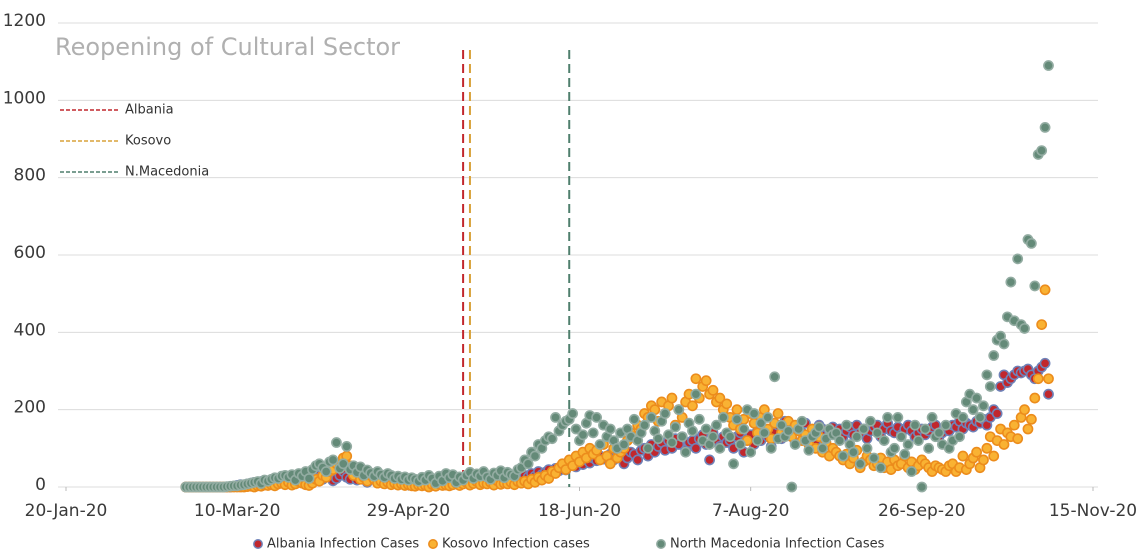  I want to click on reopening-legend-label: Kosovo, so click(148, 141).